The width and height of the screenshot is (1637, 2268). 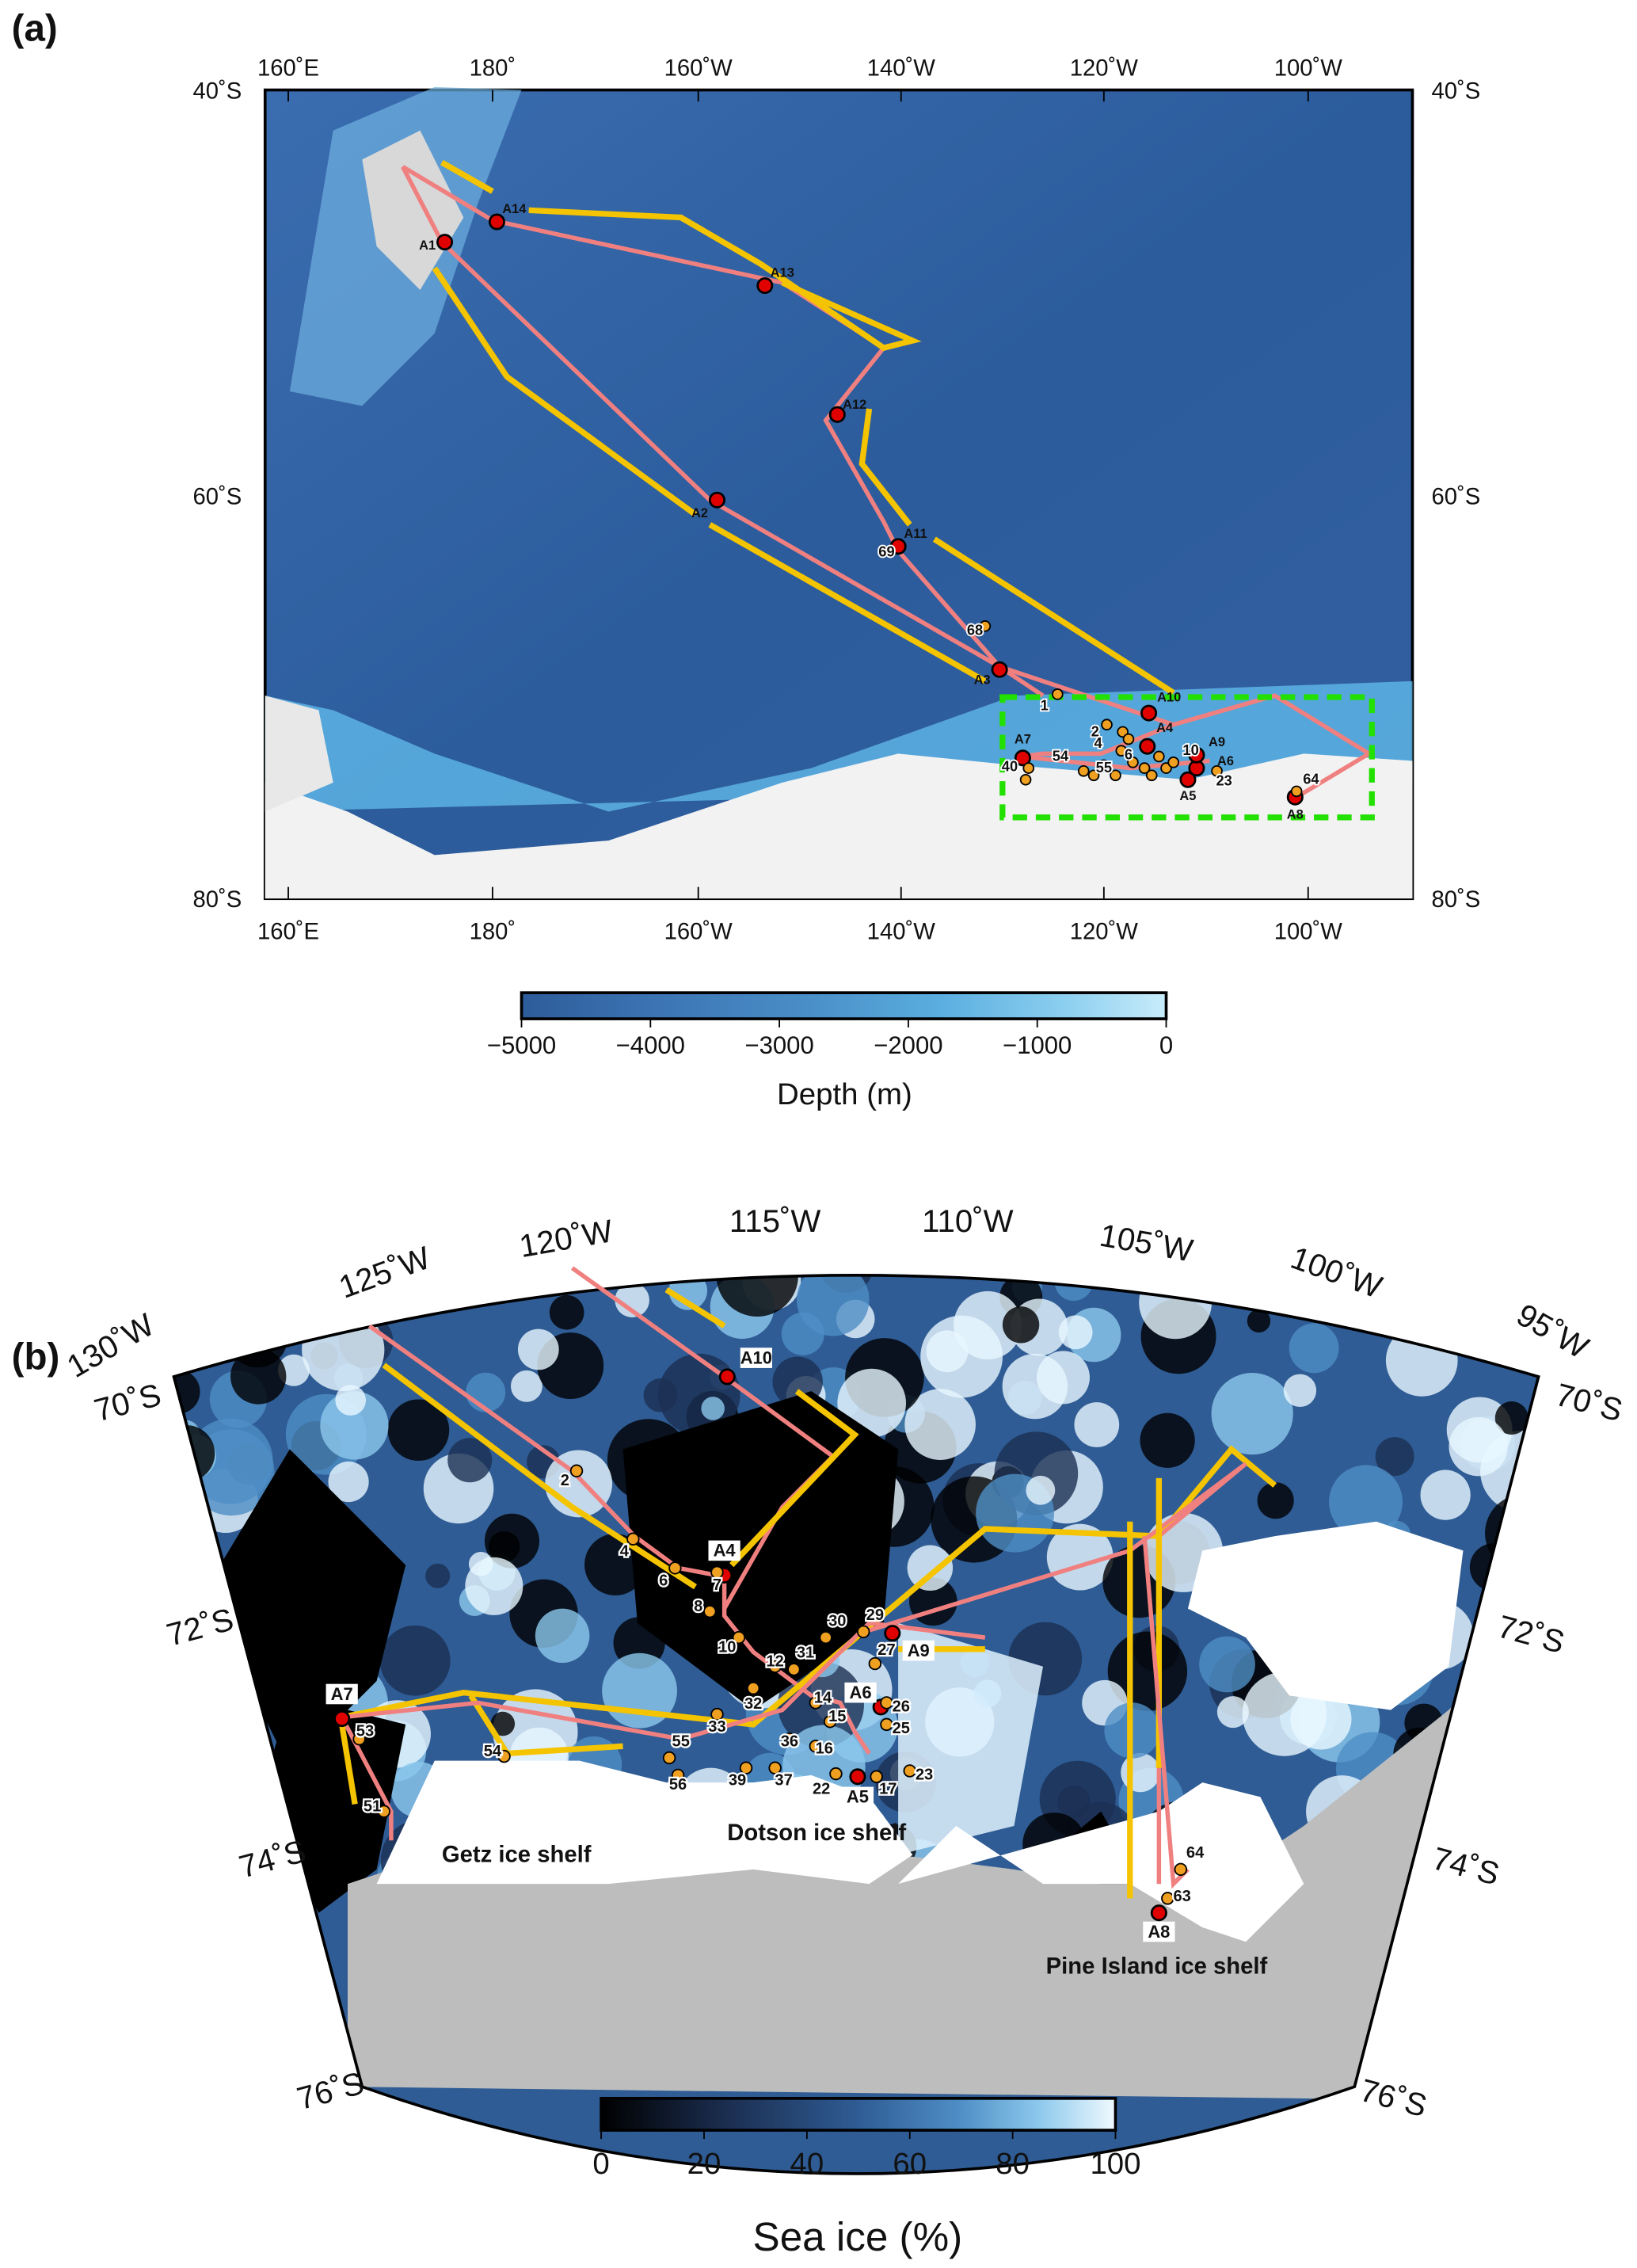 What do you see at coordinates (1309, 931) in the screenshot?
I see `bottom-lon-tick: 100˚W` at bounding box center [1309, 931].